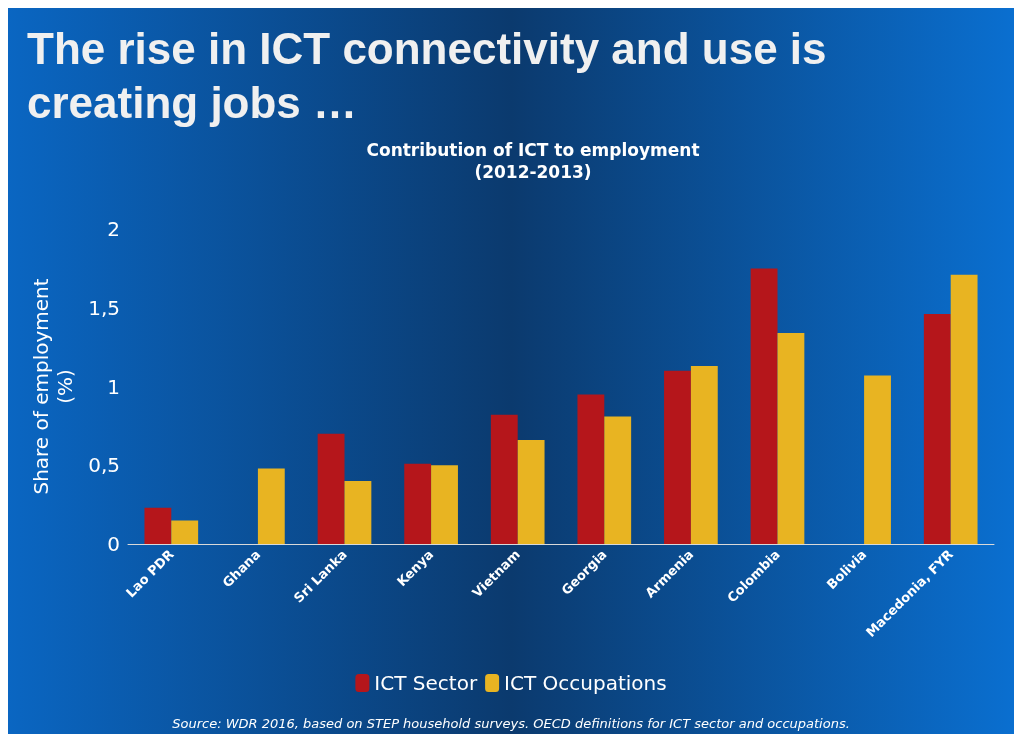 The width and height of the screenshot is (1022, 742). What do you see at coordinates (426, 683) in the screenshot?
I see `legend-label: ICT Sector` at bounding box center [426, 683].